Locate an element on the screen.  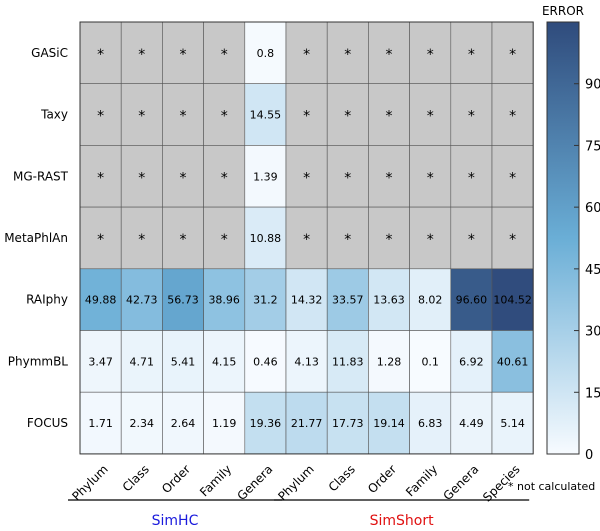
cell-value-label: 13.63 is located at coordinates (389, 300).